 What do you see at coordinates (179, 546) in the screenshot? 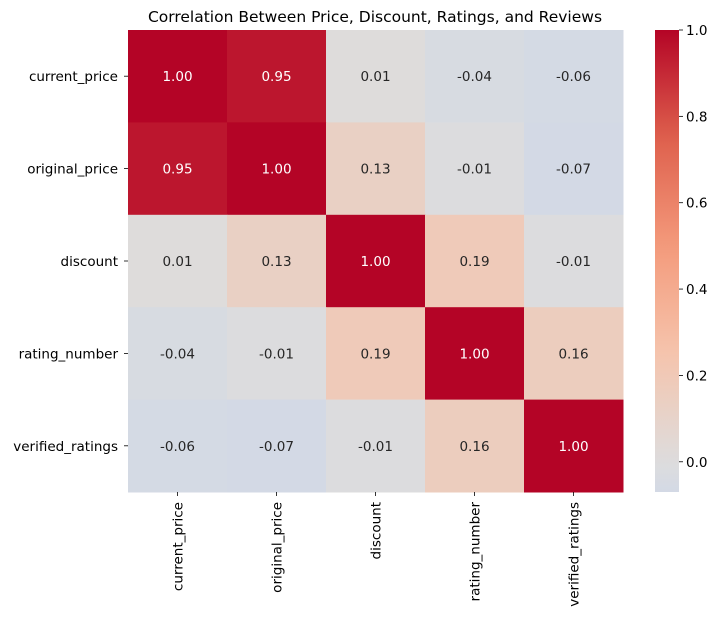
I see `x-axis-tick-label: current_price` at bounding box center [179, 546].